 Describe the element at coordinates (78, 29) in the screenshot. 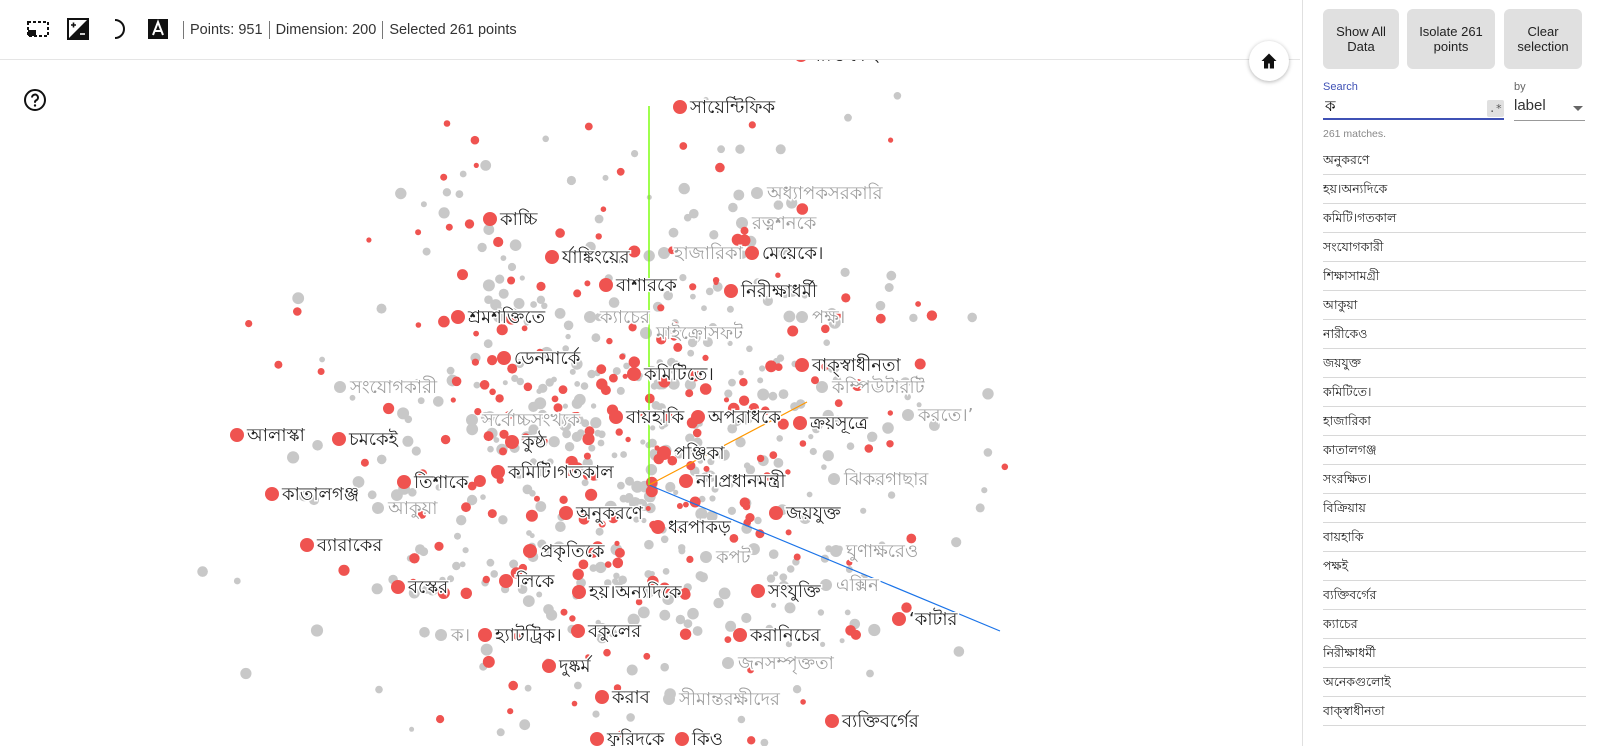

I see `night-mode-icon` at that location.